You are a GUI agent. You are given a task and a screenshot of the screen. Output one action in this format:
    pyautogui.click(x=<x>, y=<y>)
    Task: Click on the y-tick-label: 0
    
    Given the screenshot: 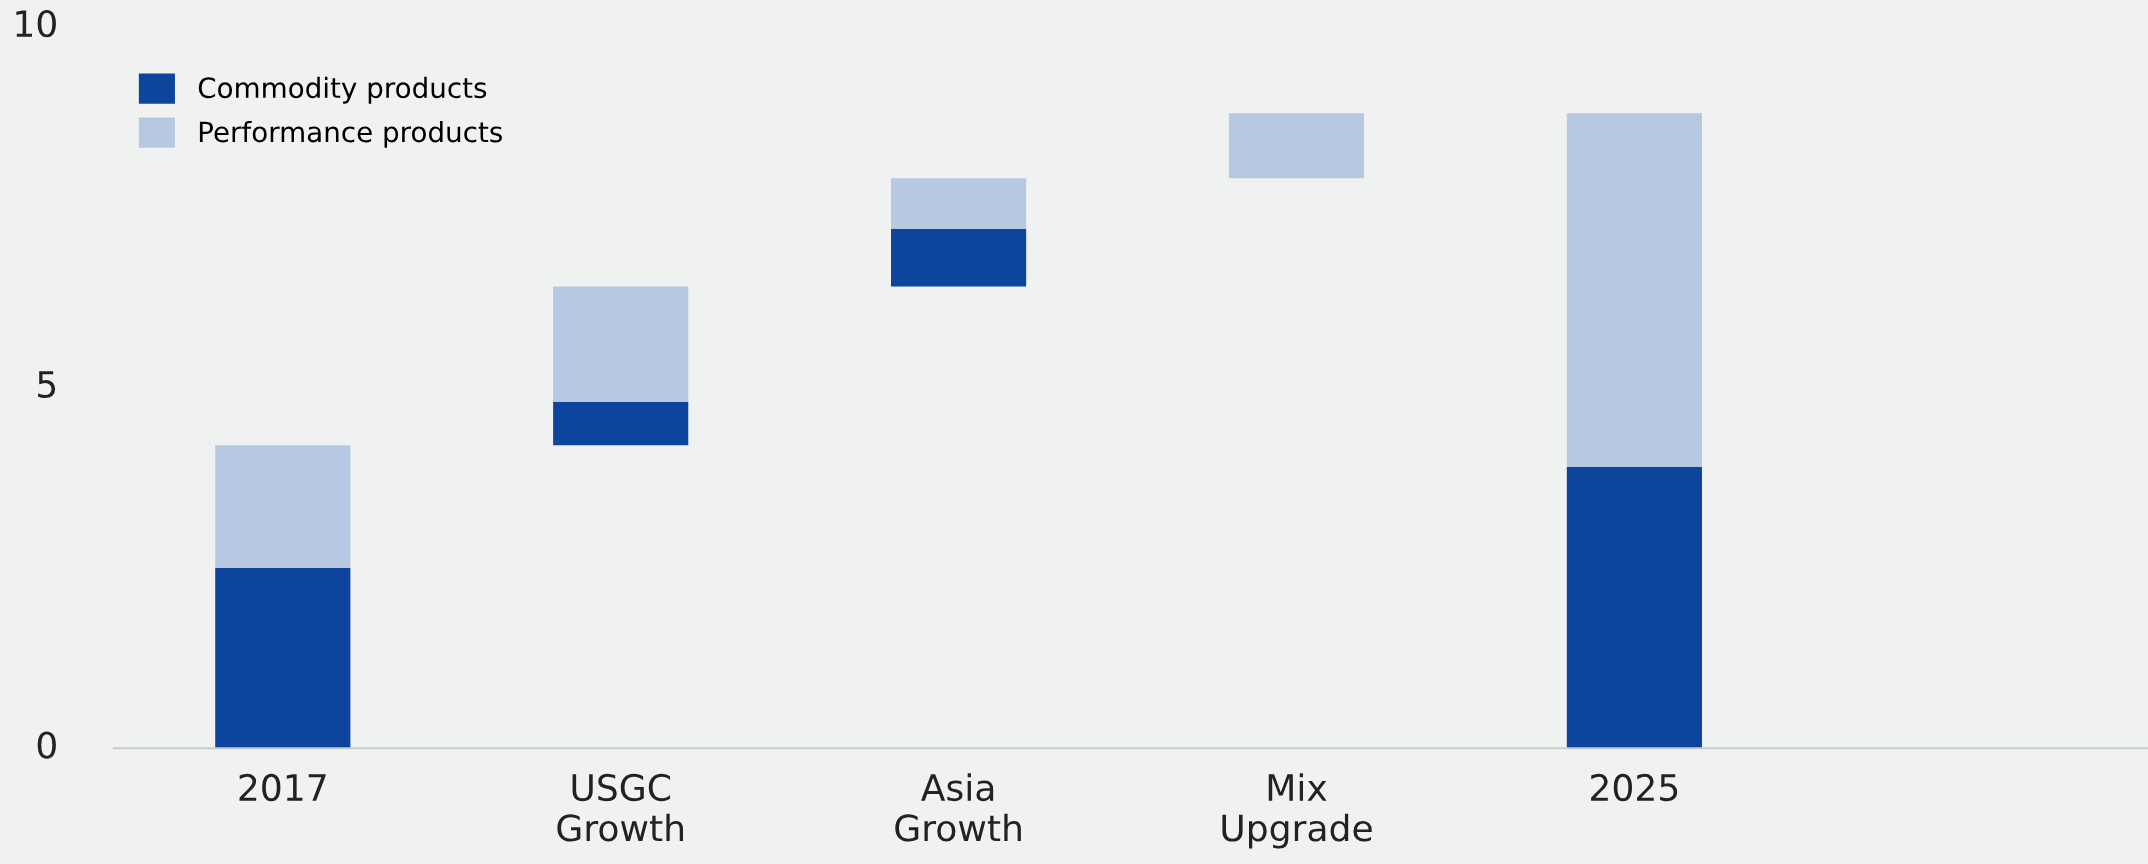 What is the action you would take?
    pyautogui.click(x=46, y=745)
    